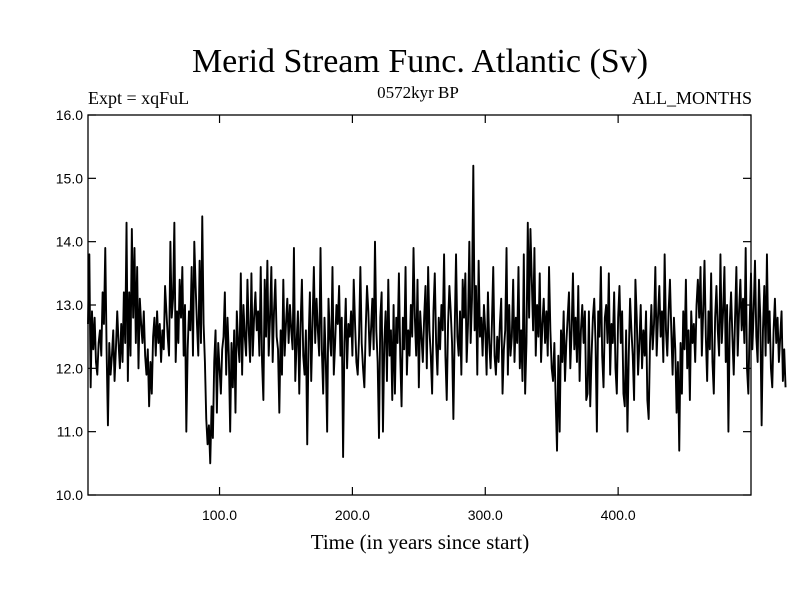  I want to click on x-tick-label-2: 300.0, so click(485, 515).